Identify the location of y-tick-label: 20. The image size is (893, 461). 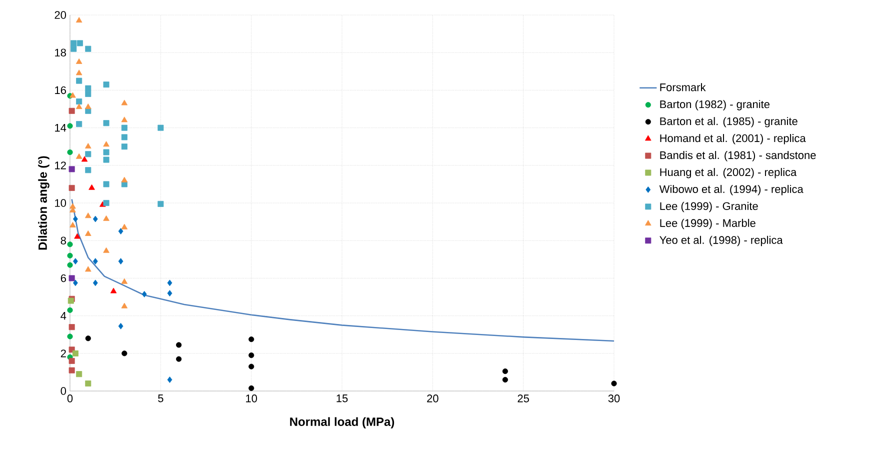
(60, 15).